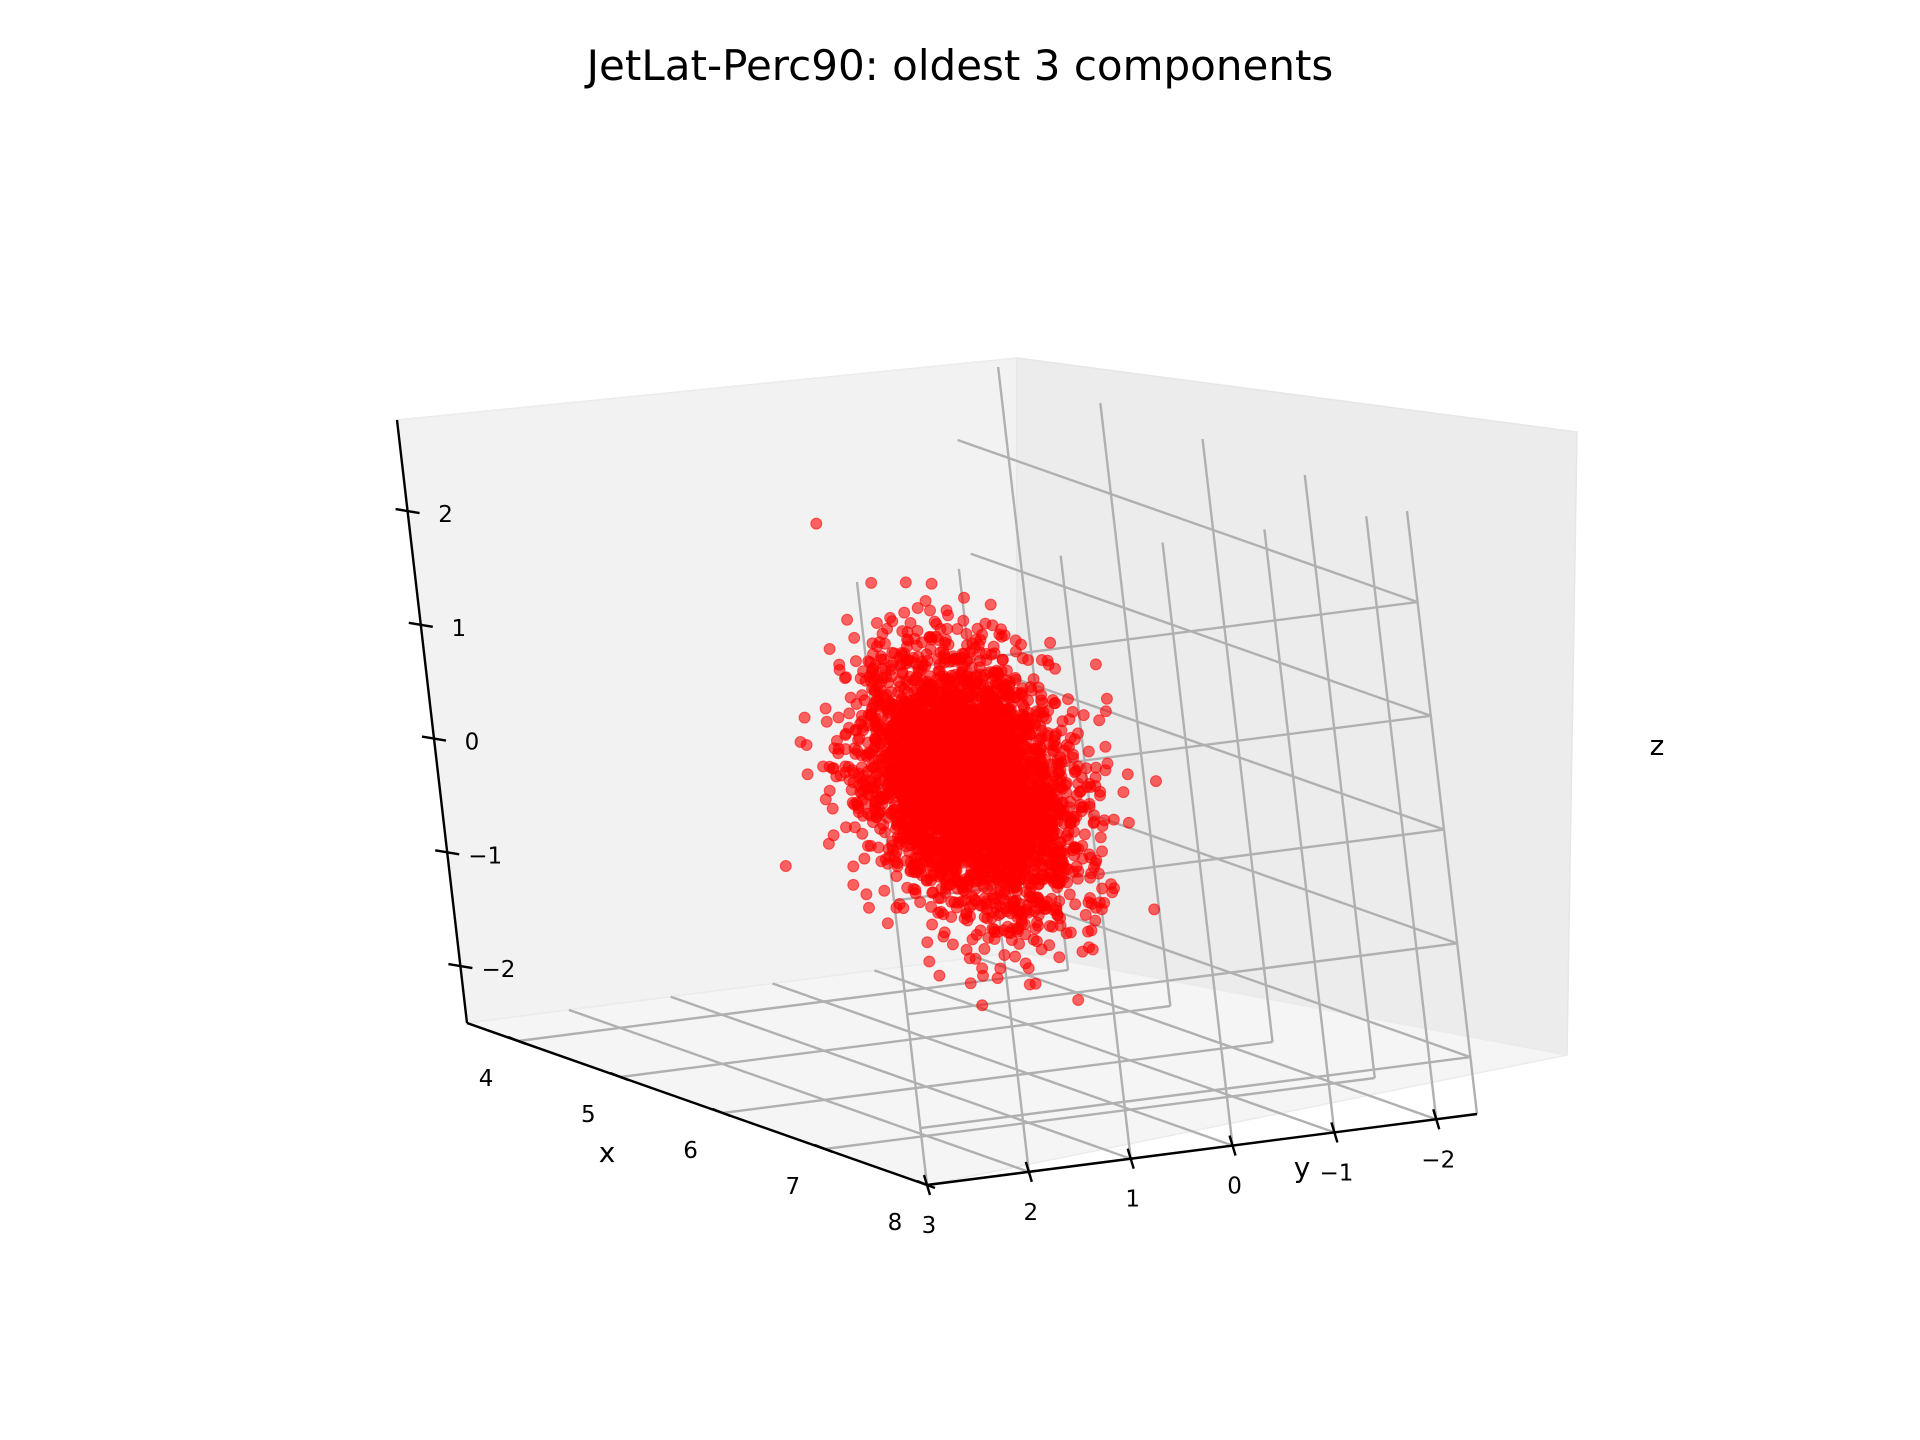 This screenshot has height=1440, width=1920. I want to click on x-tick-label: 6, so click(690, 1151).